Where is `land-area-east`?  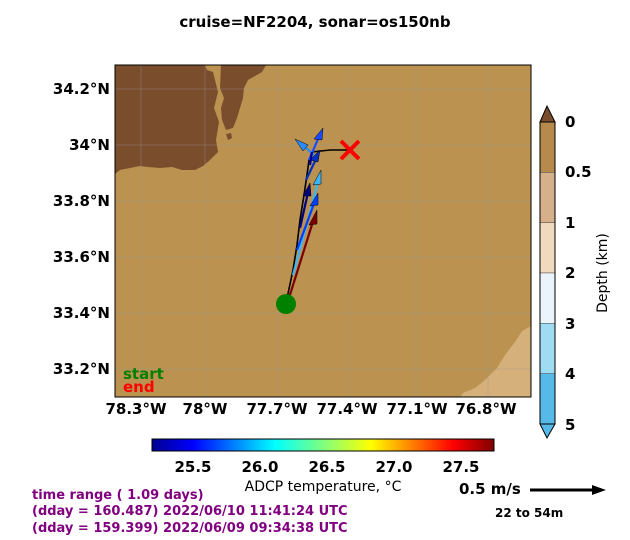 land-area-east is located at coordinates (243, 97).